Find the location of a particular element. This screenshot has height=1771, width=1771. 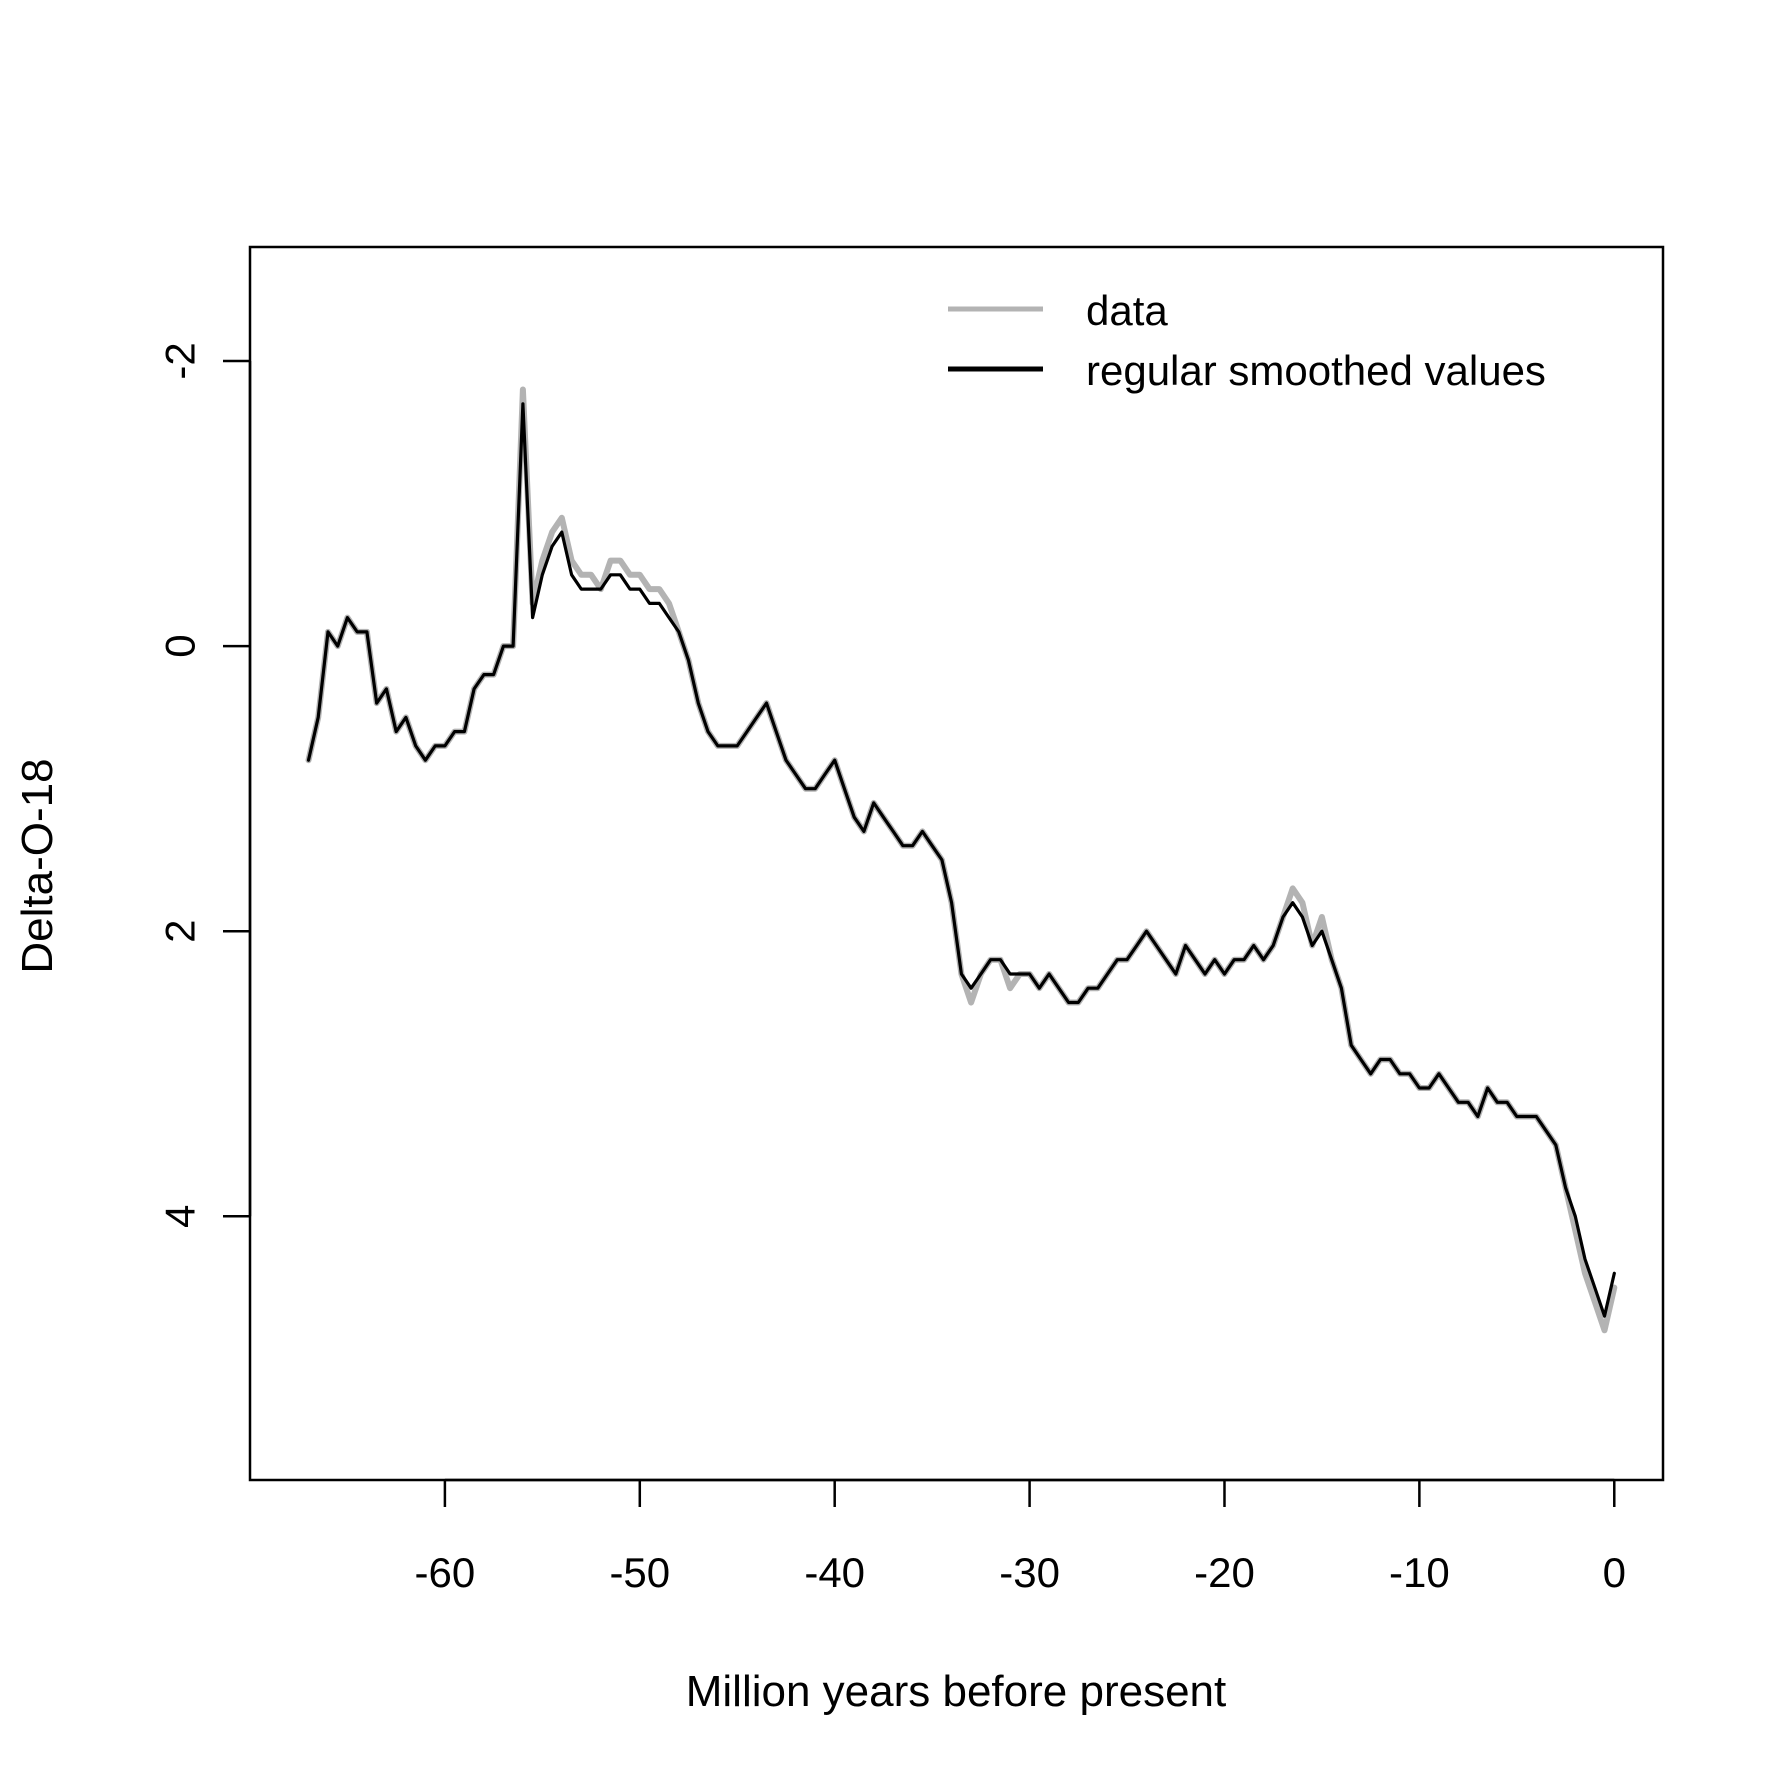

x-tick-label: -30 is located at coordinates (1029, 1572).